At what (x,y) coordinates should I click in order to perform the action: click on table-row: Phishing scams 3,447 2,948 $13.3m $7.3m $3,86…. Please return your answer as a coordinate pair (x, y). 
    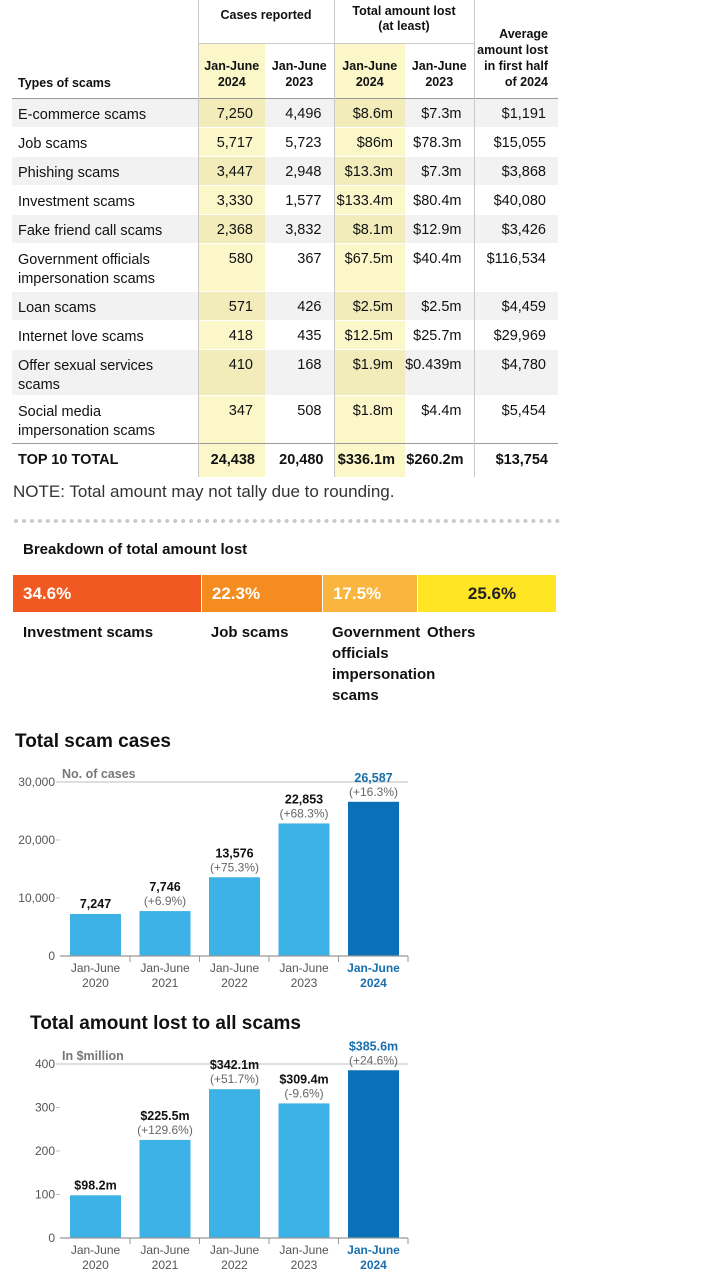
    Looking at the image, I should click on (285, 171).